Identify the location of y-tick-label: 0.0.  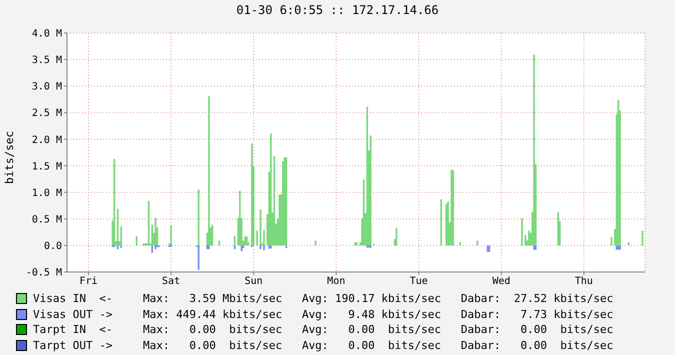
(53, 246).